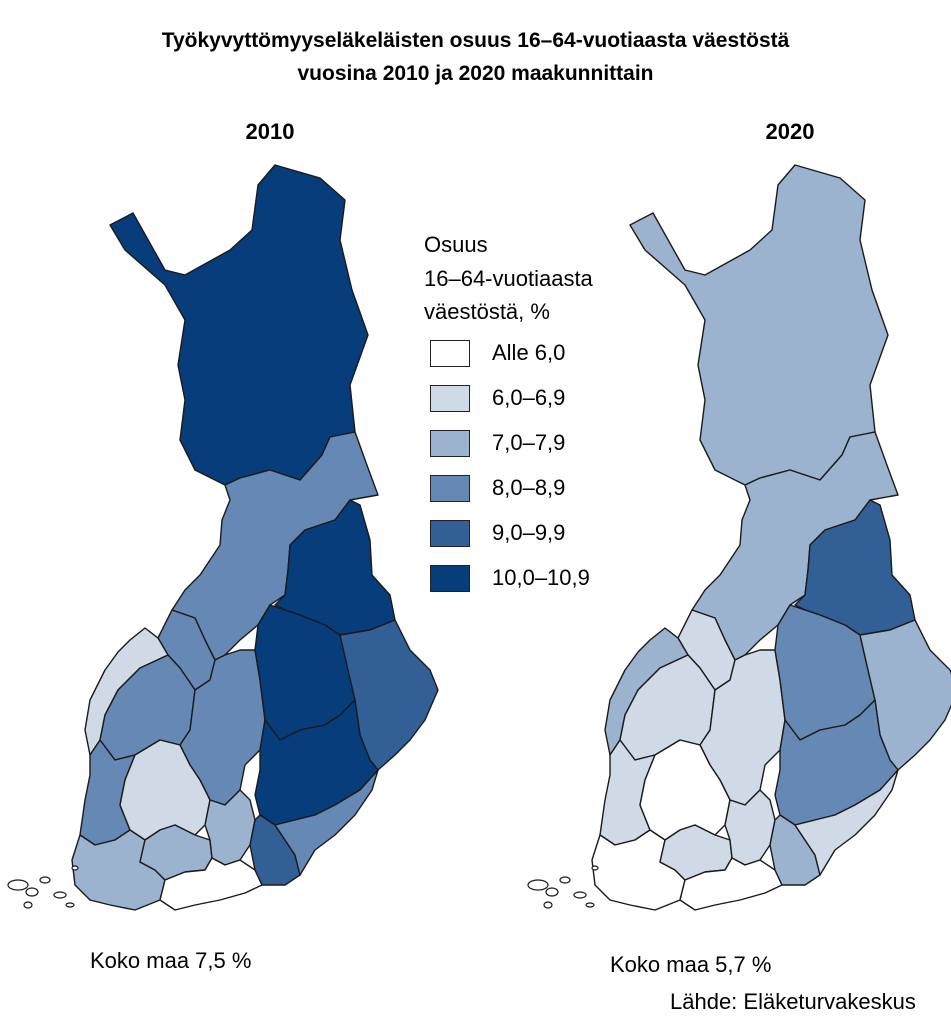  I want to click on map-year-2010: 2010, so click(270, 131).